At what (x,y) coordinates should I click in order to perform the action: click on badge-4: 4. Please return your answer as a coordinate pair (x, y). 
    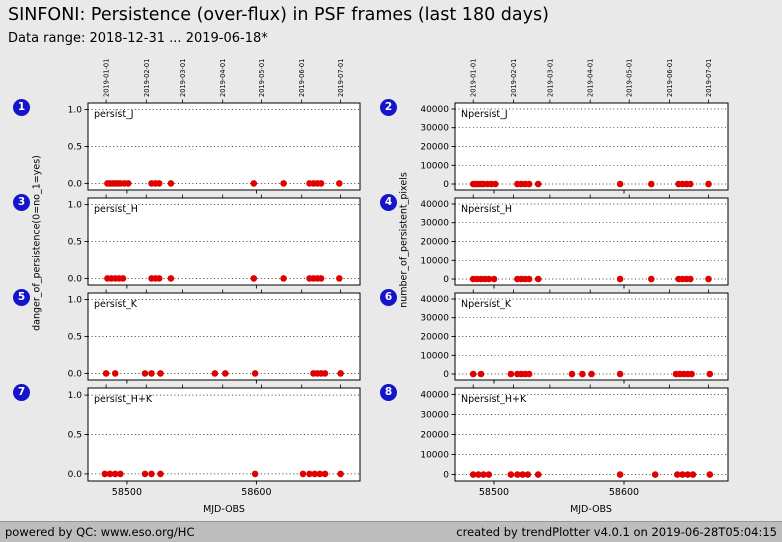
    Looking at the image, I should click on (388, 202).